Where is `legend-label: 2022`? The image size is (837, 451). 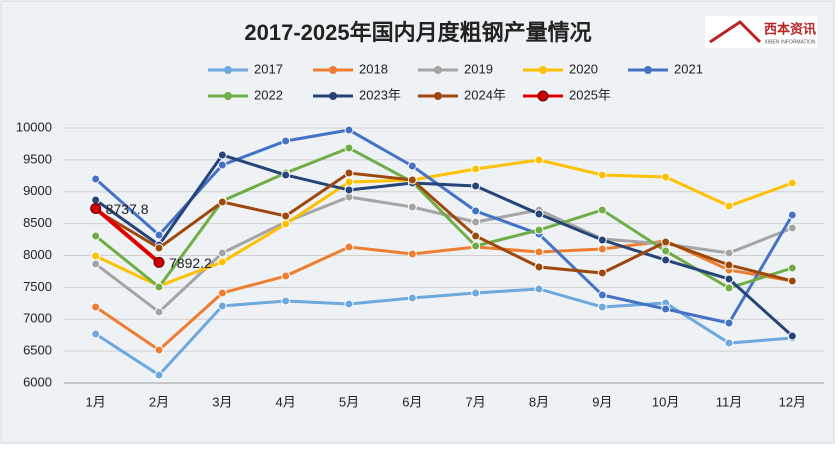 legend-label: 2022 is located at coordinates (268, 94).